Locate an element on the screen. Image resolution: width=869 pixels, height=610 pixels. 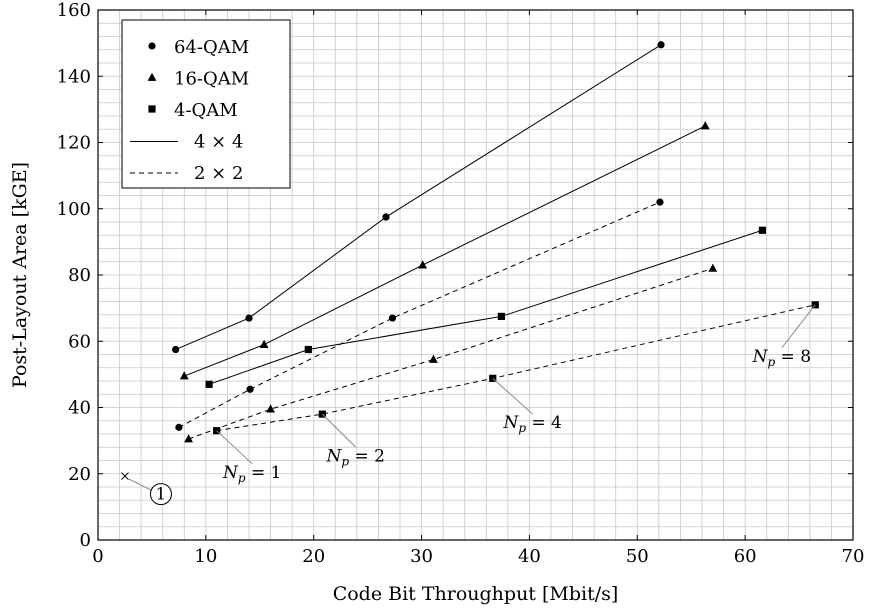
annotation-np-1: Np = 1 is located at coordinates (248, 457).